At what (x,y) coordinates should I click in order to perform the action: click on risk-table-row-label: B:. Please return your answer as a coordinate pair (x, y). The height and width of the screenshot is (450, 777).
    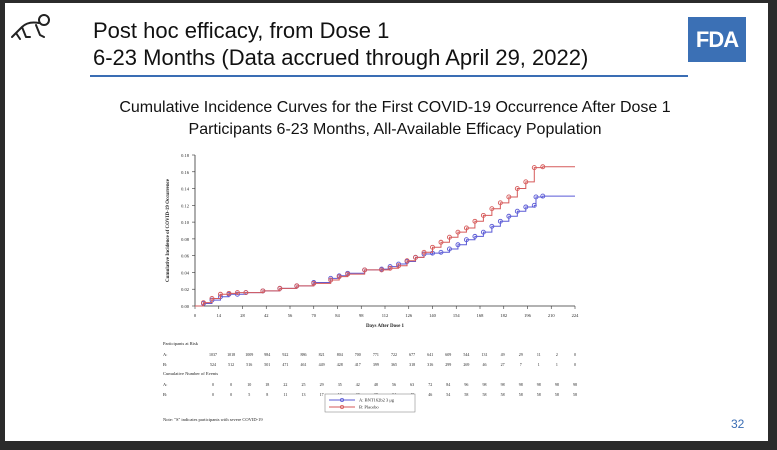
    Looking at the image, I should click on (165, 364).